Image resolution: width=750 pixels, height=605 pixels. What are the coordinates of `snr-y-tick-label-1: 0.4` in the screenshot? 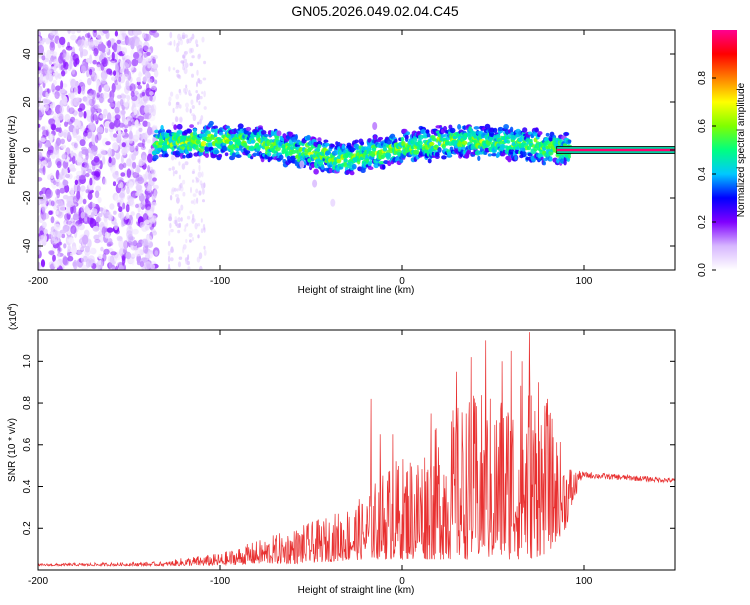 It's located at (27, 486).